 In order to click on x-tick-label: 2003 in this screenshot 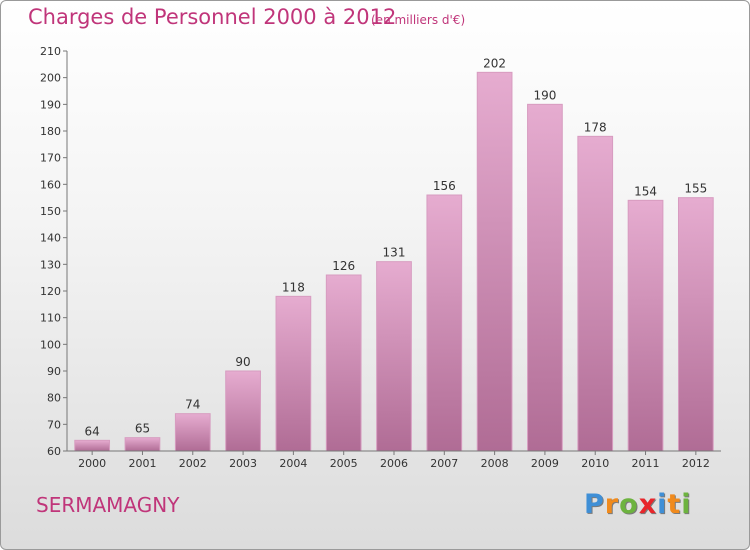, I will do `click(243, 463)`.